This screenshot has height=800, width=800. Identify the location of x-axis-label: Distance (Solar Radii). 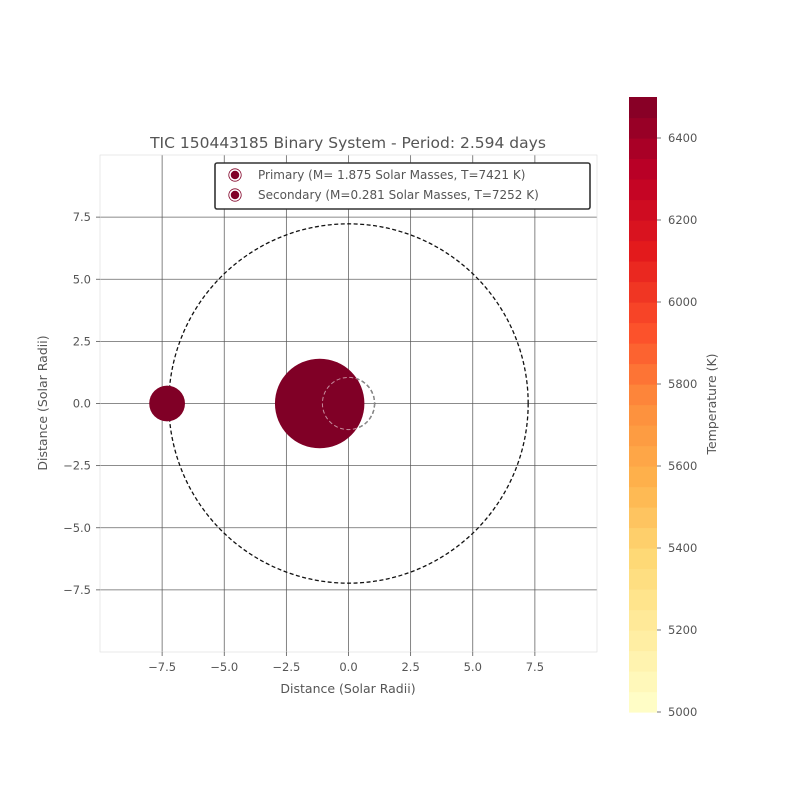
(347, 688).